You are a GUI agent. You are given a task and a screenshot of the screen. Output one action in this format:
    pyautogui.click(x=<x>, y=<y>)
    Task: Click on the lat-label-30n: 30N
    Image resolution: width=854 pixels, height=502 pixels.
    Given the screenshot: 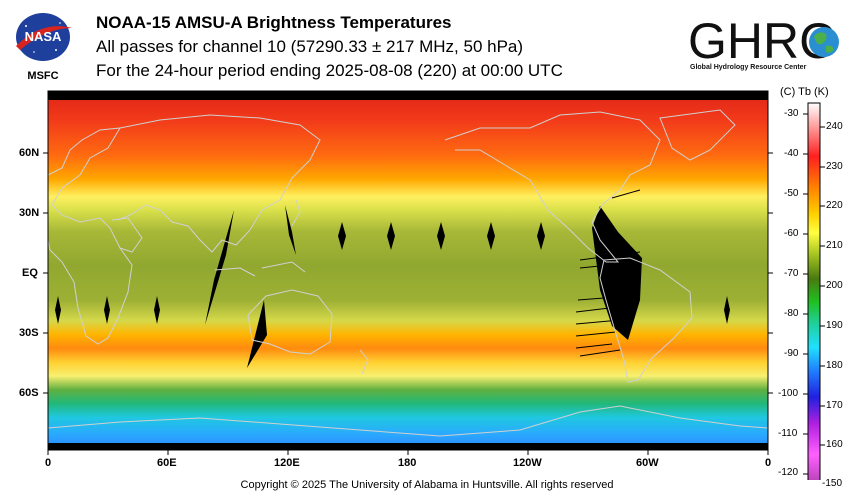 What is the action you would take?
    pyautogui.click(x=29, y=213)
    